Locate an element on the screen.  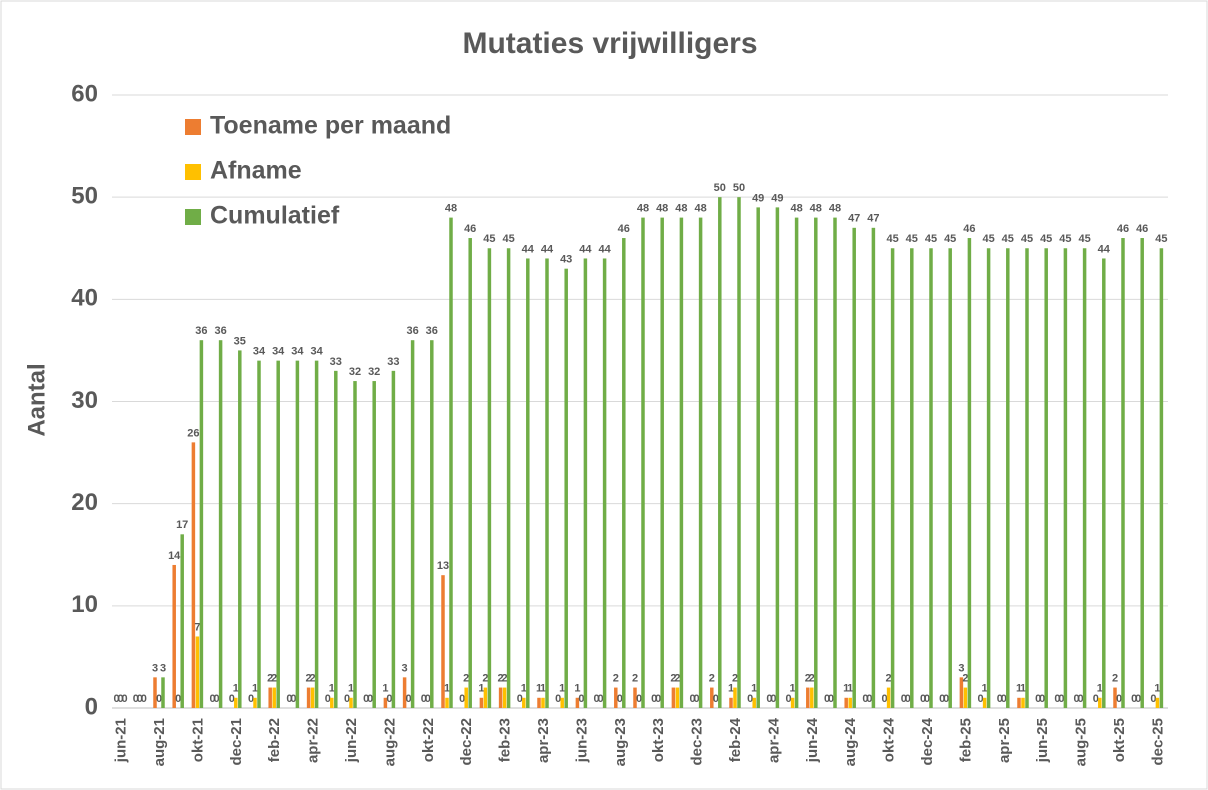
value-label: 14 is located at coordinates (174, 556).